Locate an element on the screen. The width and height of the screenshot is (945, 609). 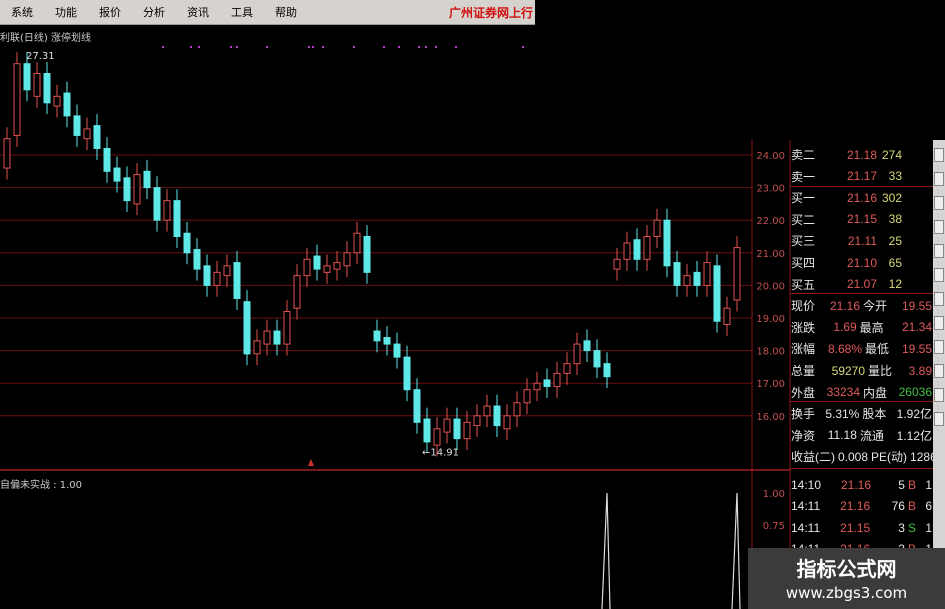
stat-label: 外盘 is located at coordinates (803, 392).